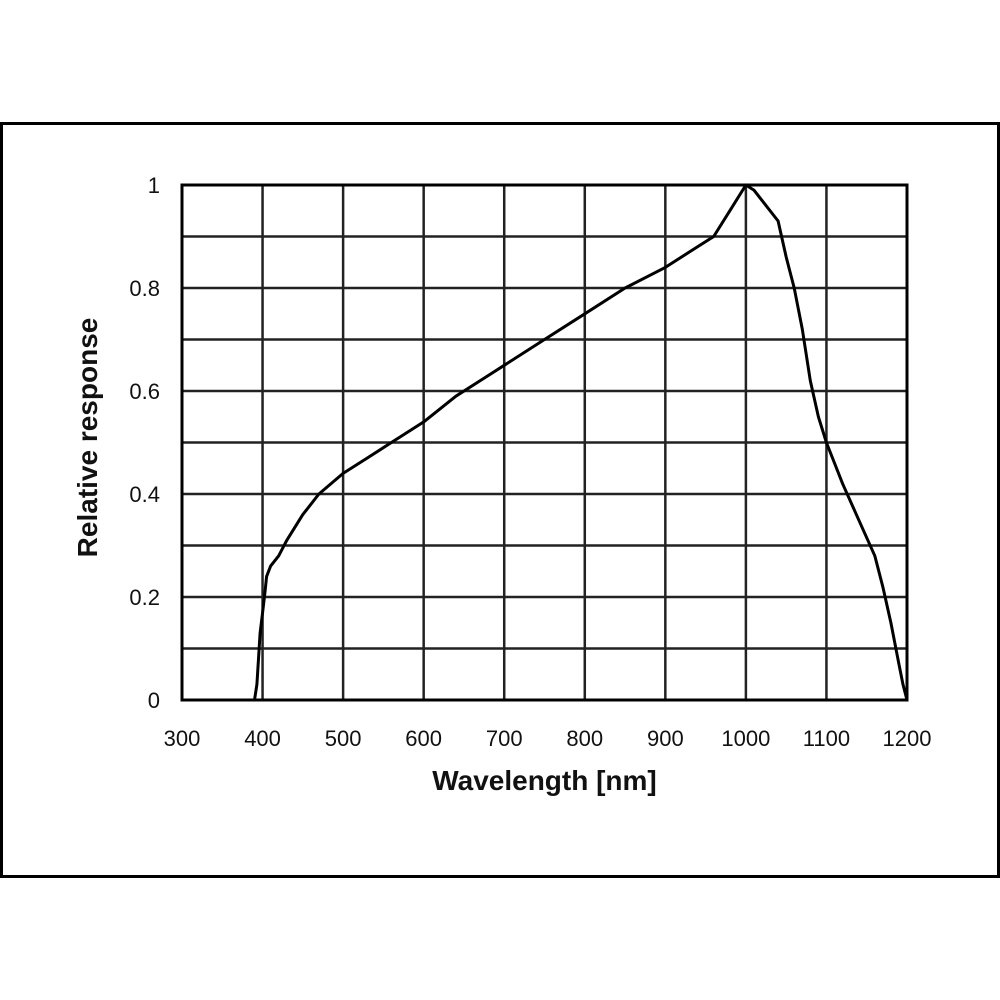 This screenshot has height=1000, width=1000. What do you see at coordinates (665, 738) in the screenshot?
I see `x-tick-label: 900` at bounding box center [665, 738].